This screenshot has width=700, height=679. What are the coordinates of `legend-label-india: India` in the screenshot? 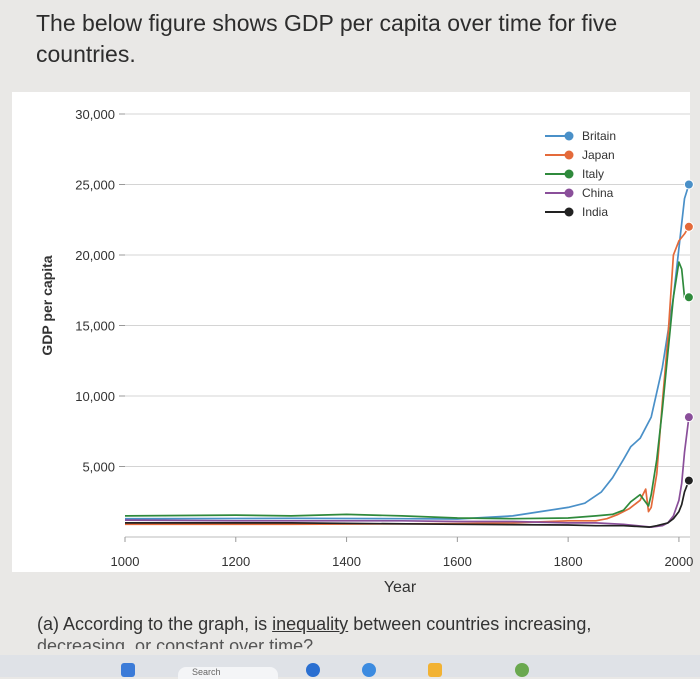 It's located at (595, 212).